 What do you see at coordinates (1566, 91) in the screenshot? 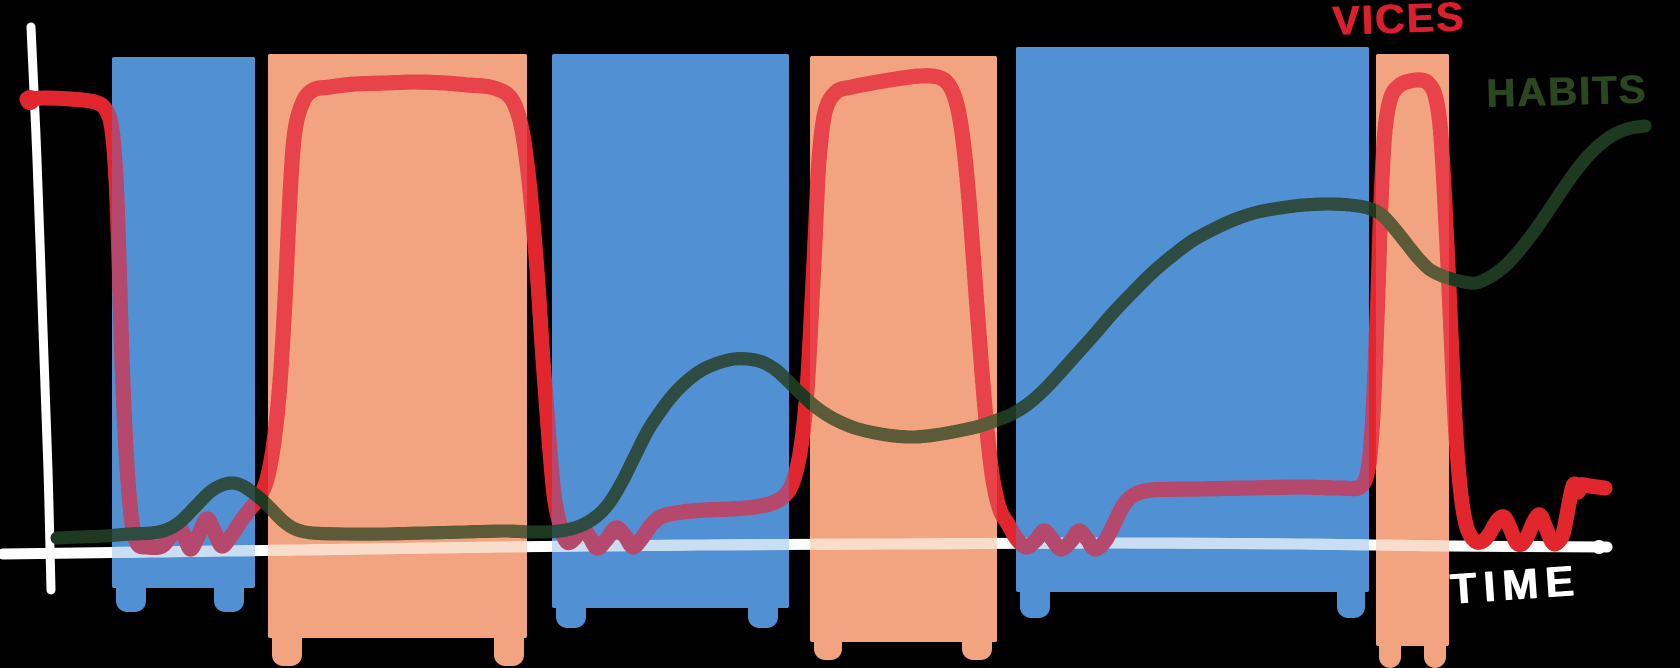
I see `habits-series-label: HABITS` at bounding box center [1566, 91].